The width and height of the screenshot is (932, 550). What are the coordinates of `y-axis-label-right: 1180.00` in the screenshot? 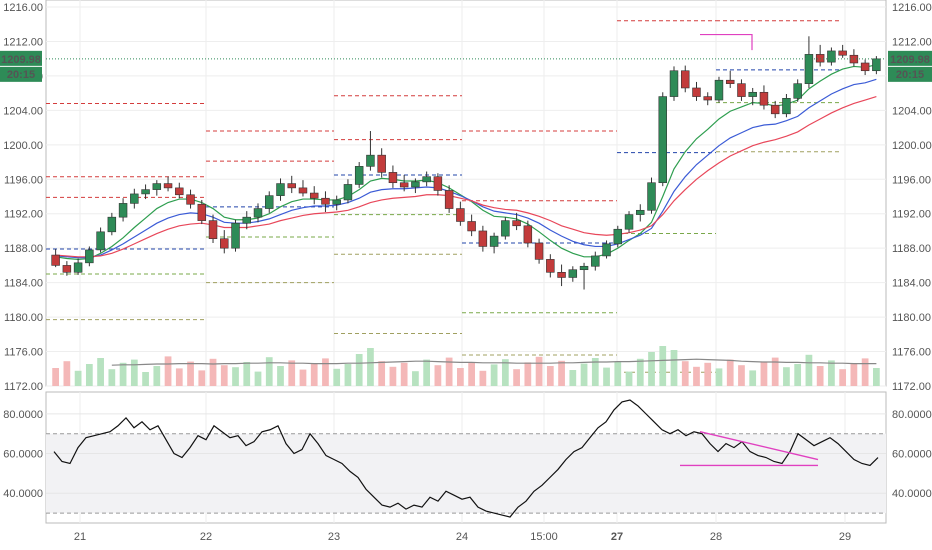 It's located at (911, 318).